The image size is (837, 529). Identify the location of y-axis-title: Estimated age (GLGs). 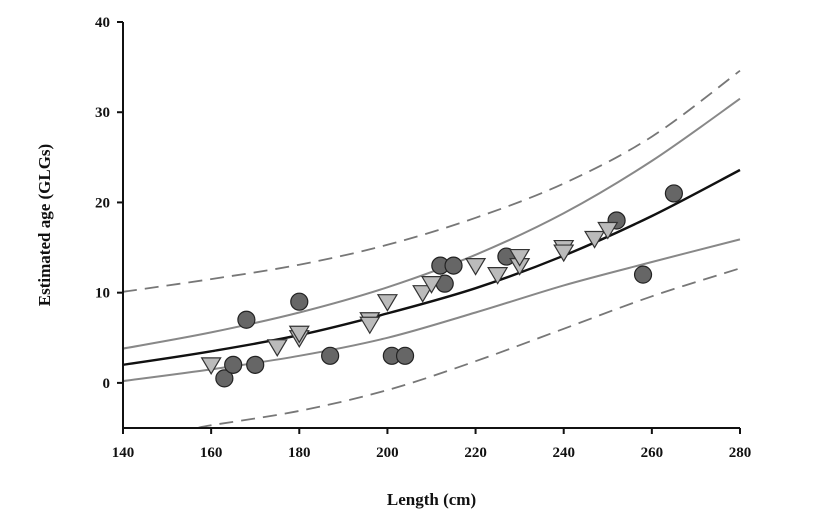
(44, 225).